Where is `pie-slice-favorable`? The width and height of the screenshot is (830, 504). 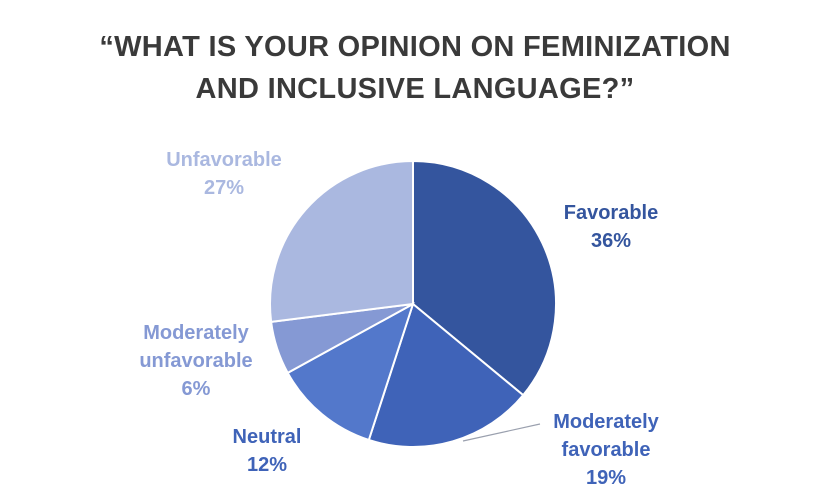
pie-slice-favorable is located at coordinates (484, 278).